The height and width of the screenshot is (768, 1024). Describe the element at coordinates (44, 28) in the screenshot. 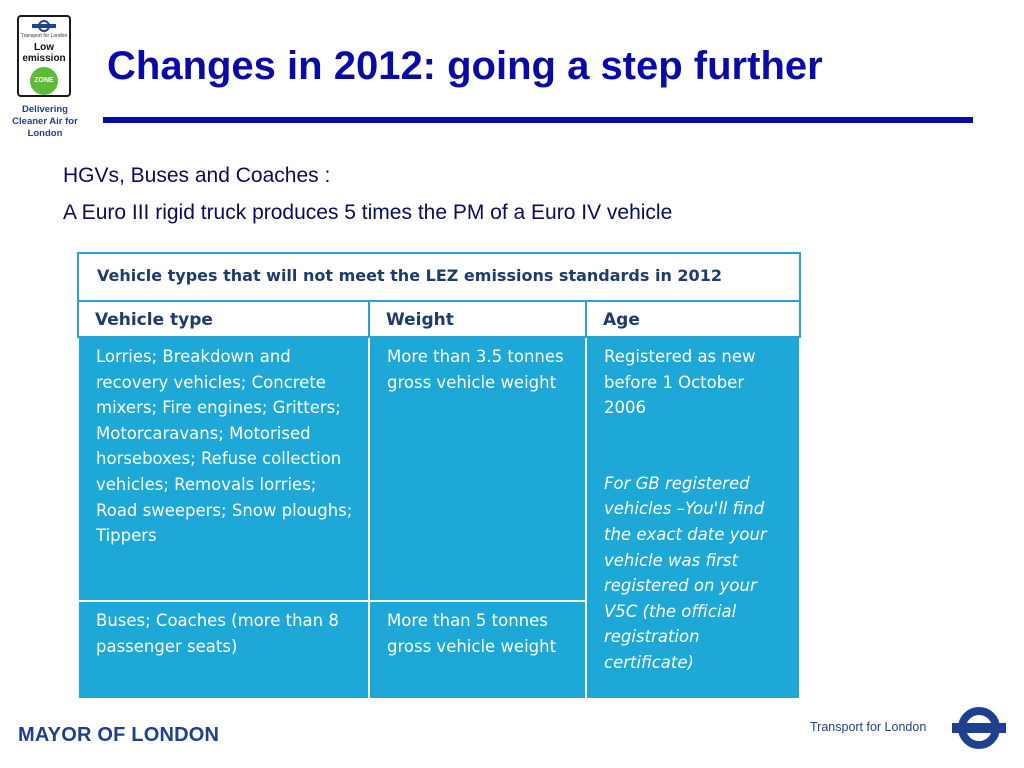

I see `tfl-roundel-small-icon` at that location.